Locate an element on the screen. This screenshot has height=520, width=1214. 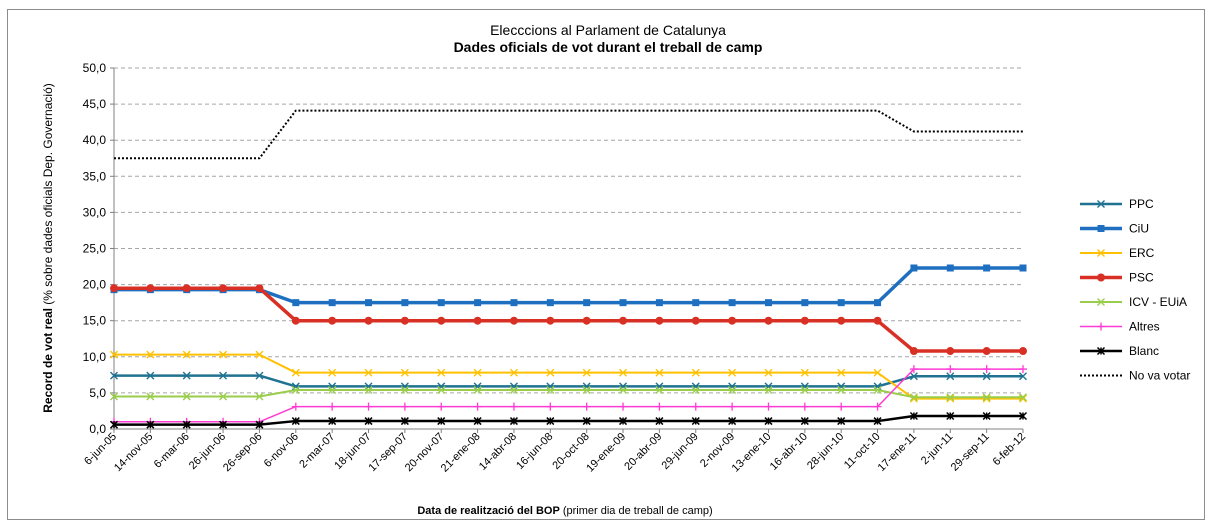
x-axis-label-rest: (primer dia de treball de camp) is located at coordinates (636, 511).